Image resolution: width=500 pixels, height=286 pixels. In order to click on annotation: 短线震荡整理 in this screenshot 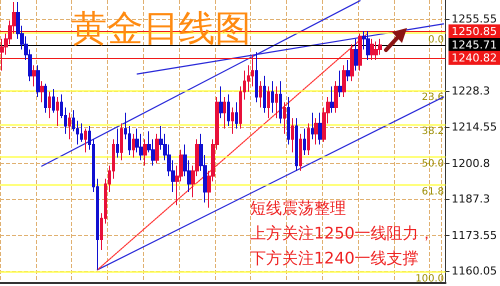, I will do `click(298, 208)`.